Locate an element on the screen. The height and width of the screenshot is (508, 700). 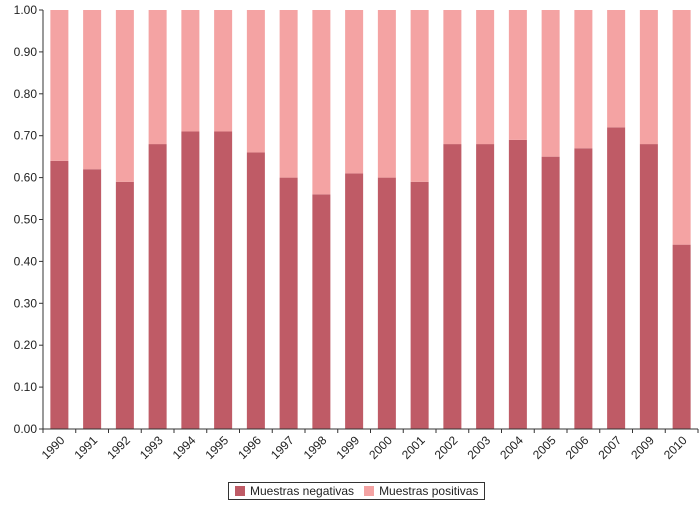
x-tick-label: 1999 is located at coordinates (347, 447).